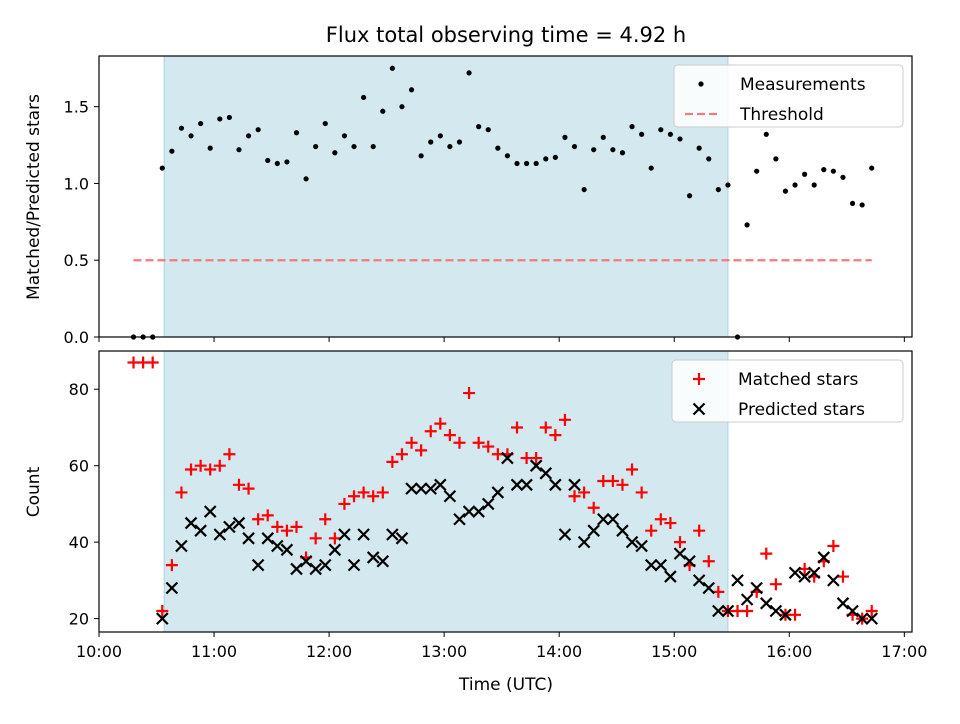 This screenshot has height=724, width=960. Describe the element at coordinates (505, 685) in the screenshot. I see `x-axis-label: Time (UTC)` at that location.